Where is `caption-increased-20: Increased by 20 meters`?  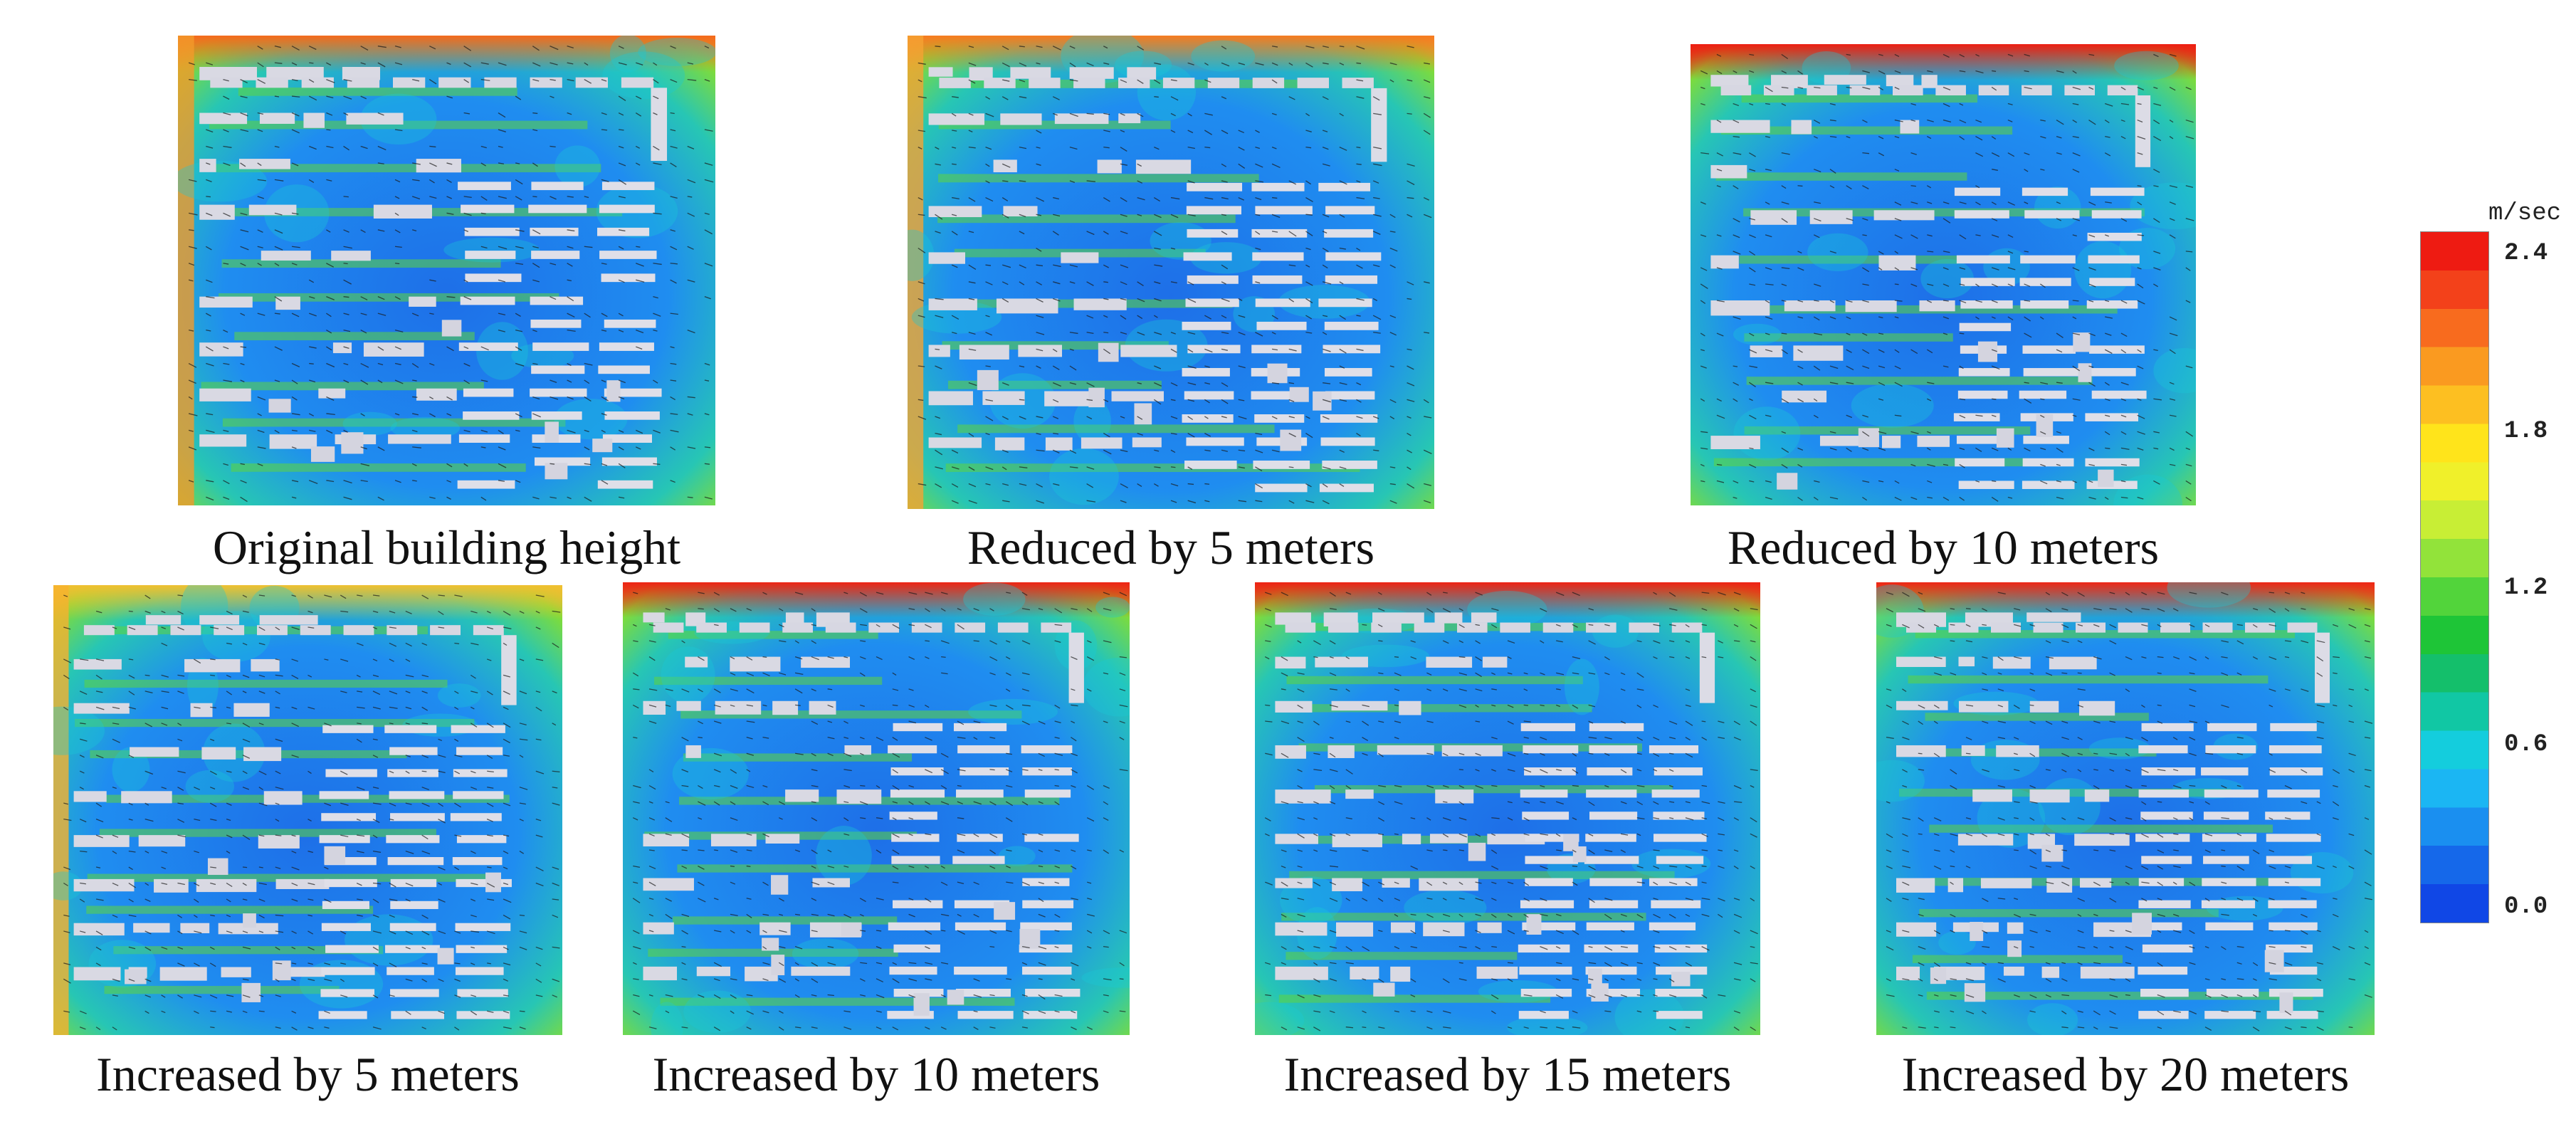
caption-increased-20: Increased by 20 meters is located at coordinates (2125, 1074).